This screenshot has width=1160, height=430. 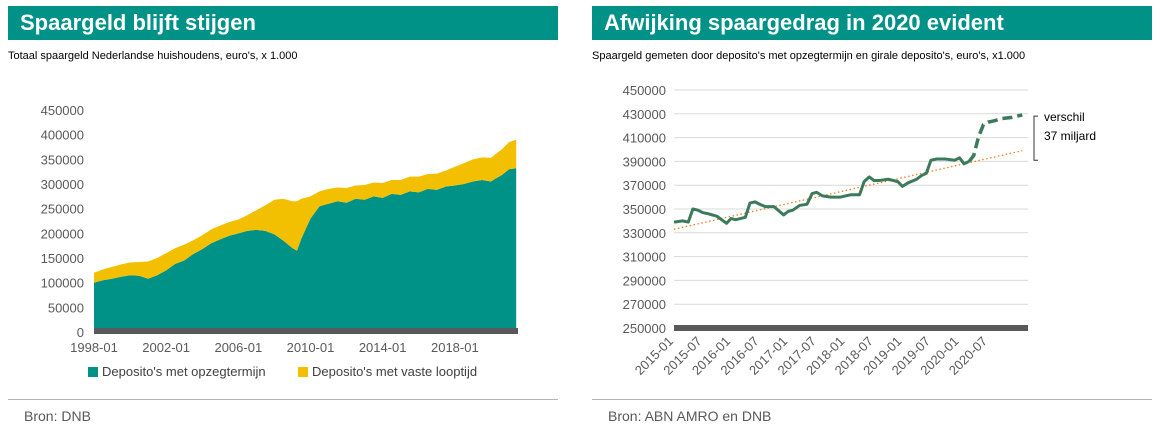 What do you see at coordinates (383, 347) in the screenshot?
I see `x-tick-label: 2014-01` at bounding box center [383, 347].